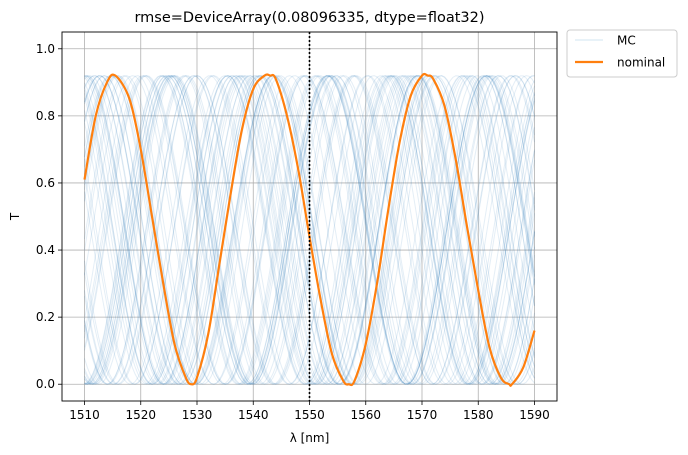 The height and width of the screenshot is (455, 688). What do you see at coordinates (140, 415) in the screenshot?
I see `x-tick-label: 1520` at bounding box center [140, 415].